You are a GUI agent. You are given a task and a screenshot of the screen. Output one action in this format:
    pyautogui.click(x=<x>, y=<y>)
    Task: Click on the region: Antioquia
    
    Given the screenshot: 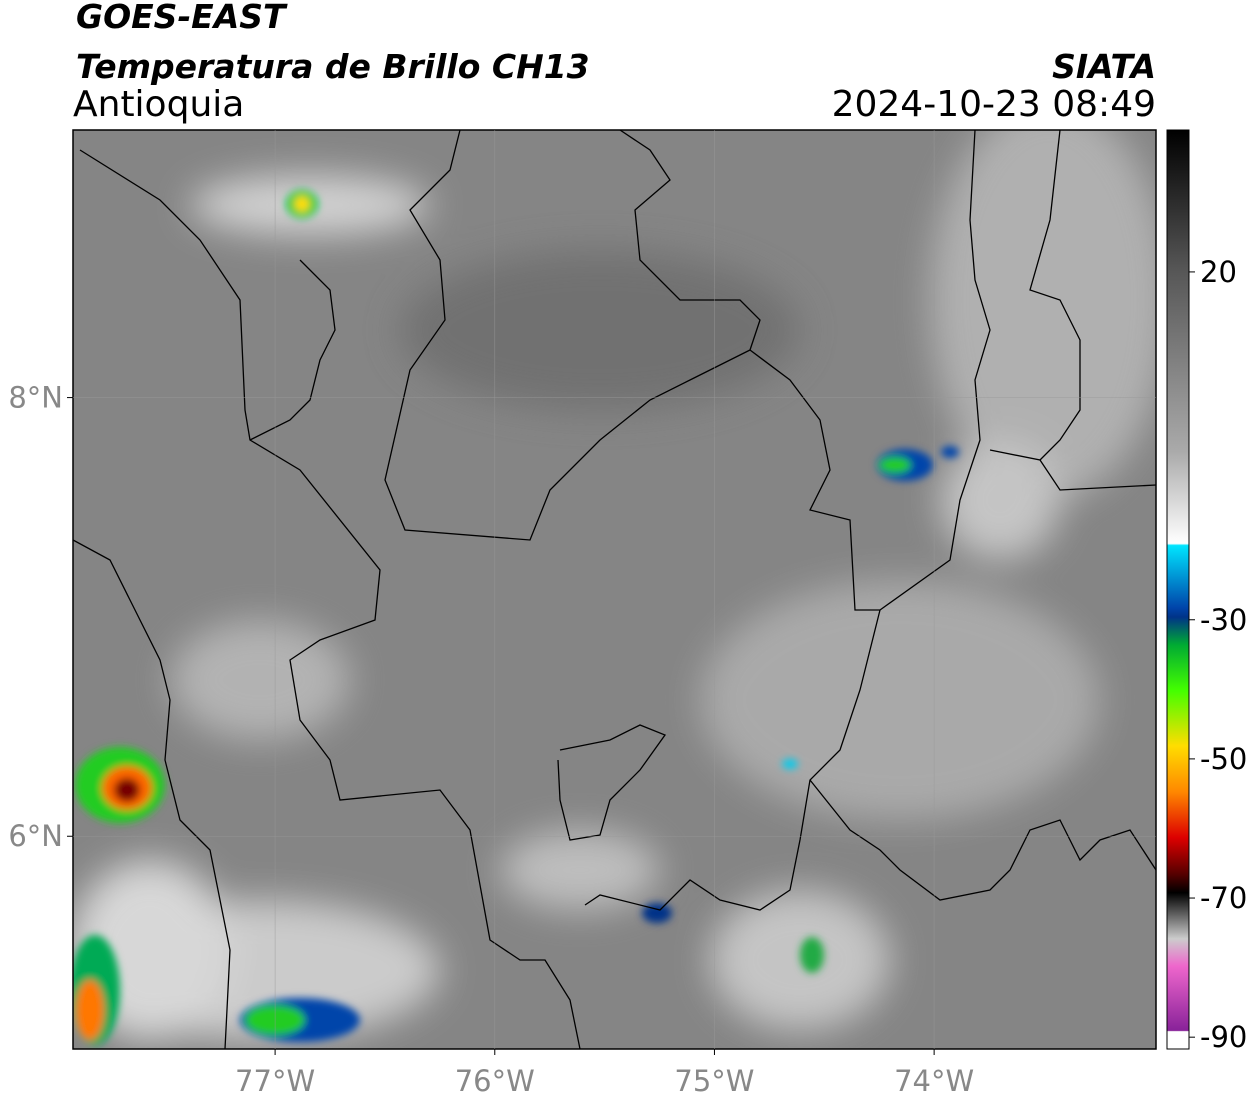 What is the action you would take?
    pyautogui.click(x=158, y=104)
    